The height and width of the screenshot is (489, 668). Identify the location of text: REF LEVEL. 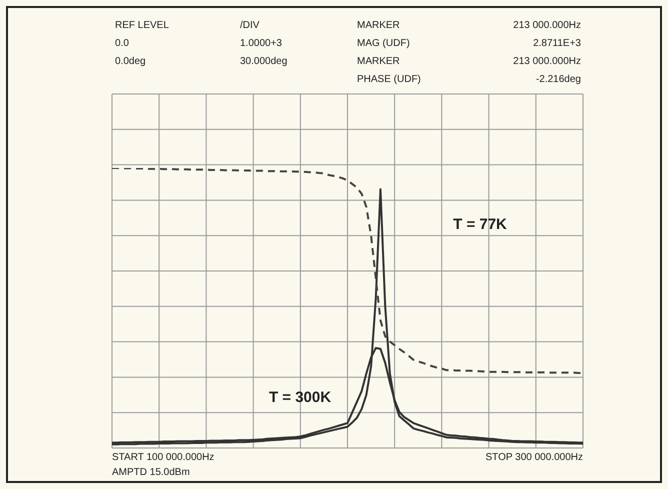
(142, 25).